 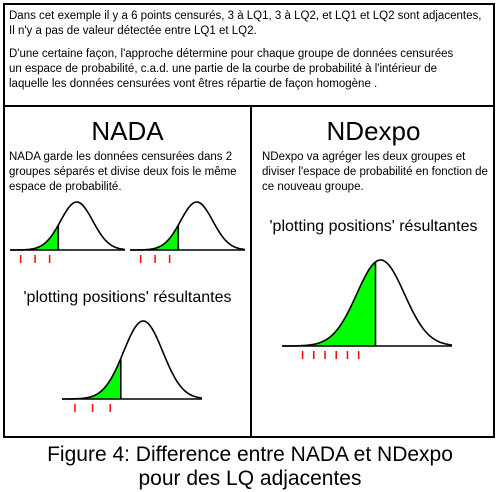 I want to click on nada-curve-result, so click(x=132, y=366).